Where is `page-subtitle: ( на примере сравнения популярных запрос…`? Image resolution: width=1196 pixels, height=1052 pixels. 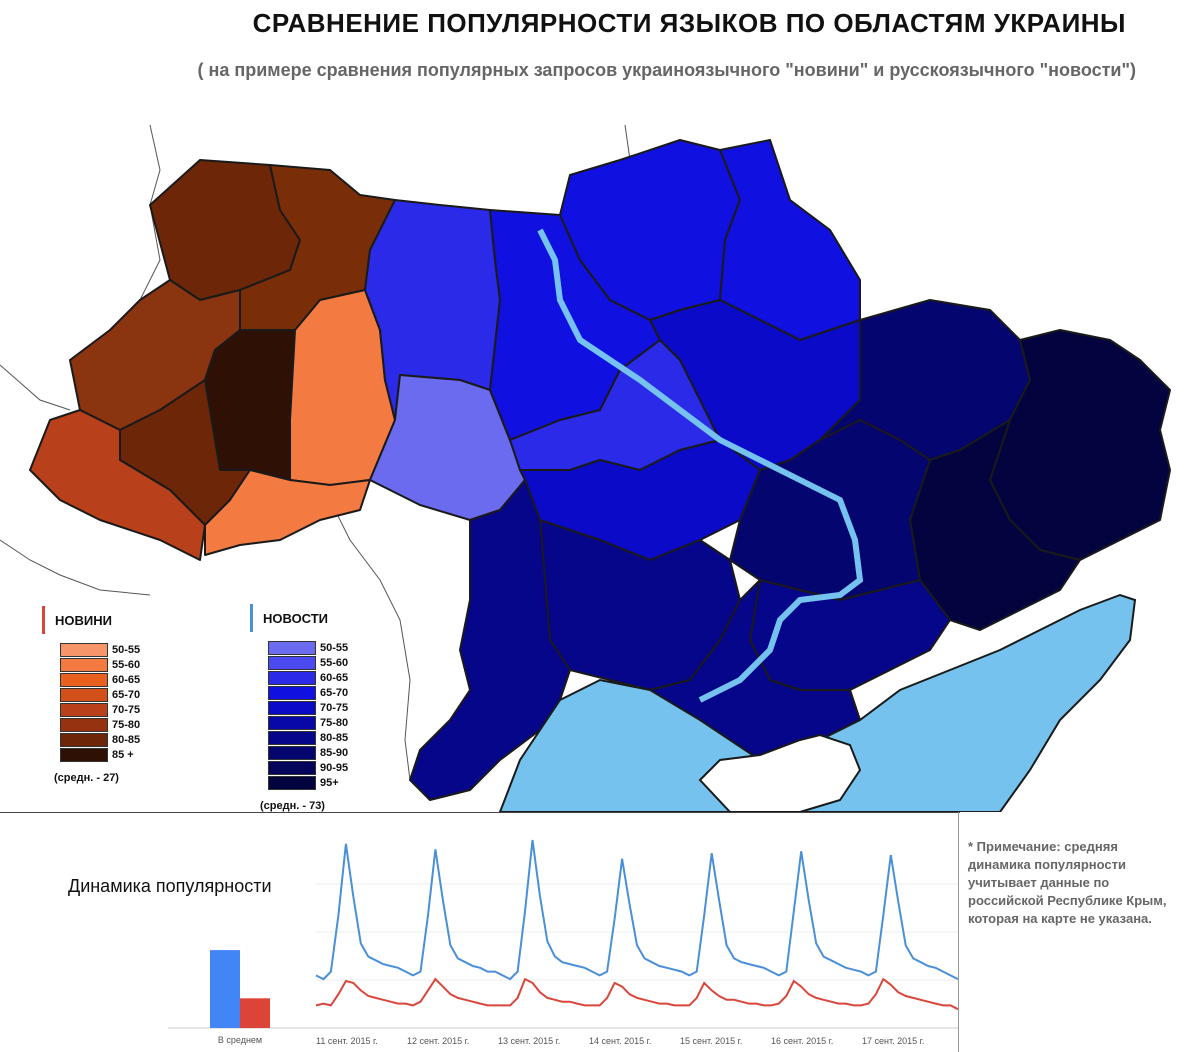 page-subtitle: ( на примере сравнения популярных запрос… is located at coordinates (666, 70).